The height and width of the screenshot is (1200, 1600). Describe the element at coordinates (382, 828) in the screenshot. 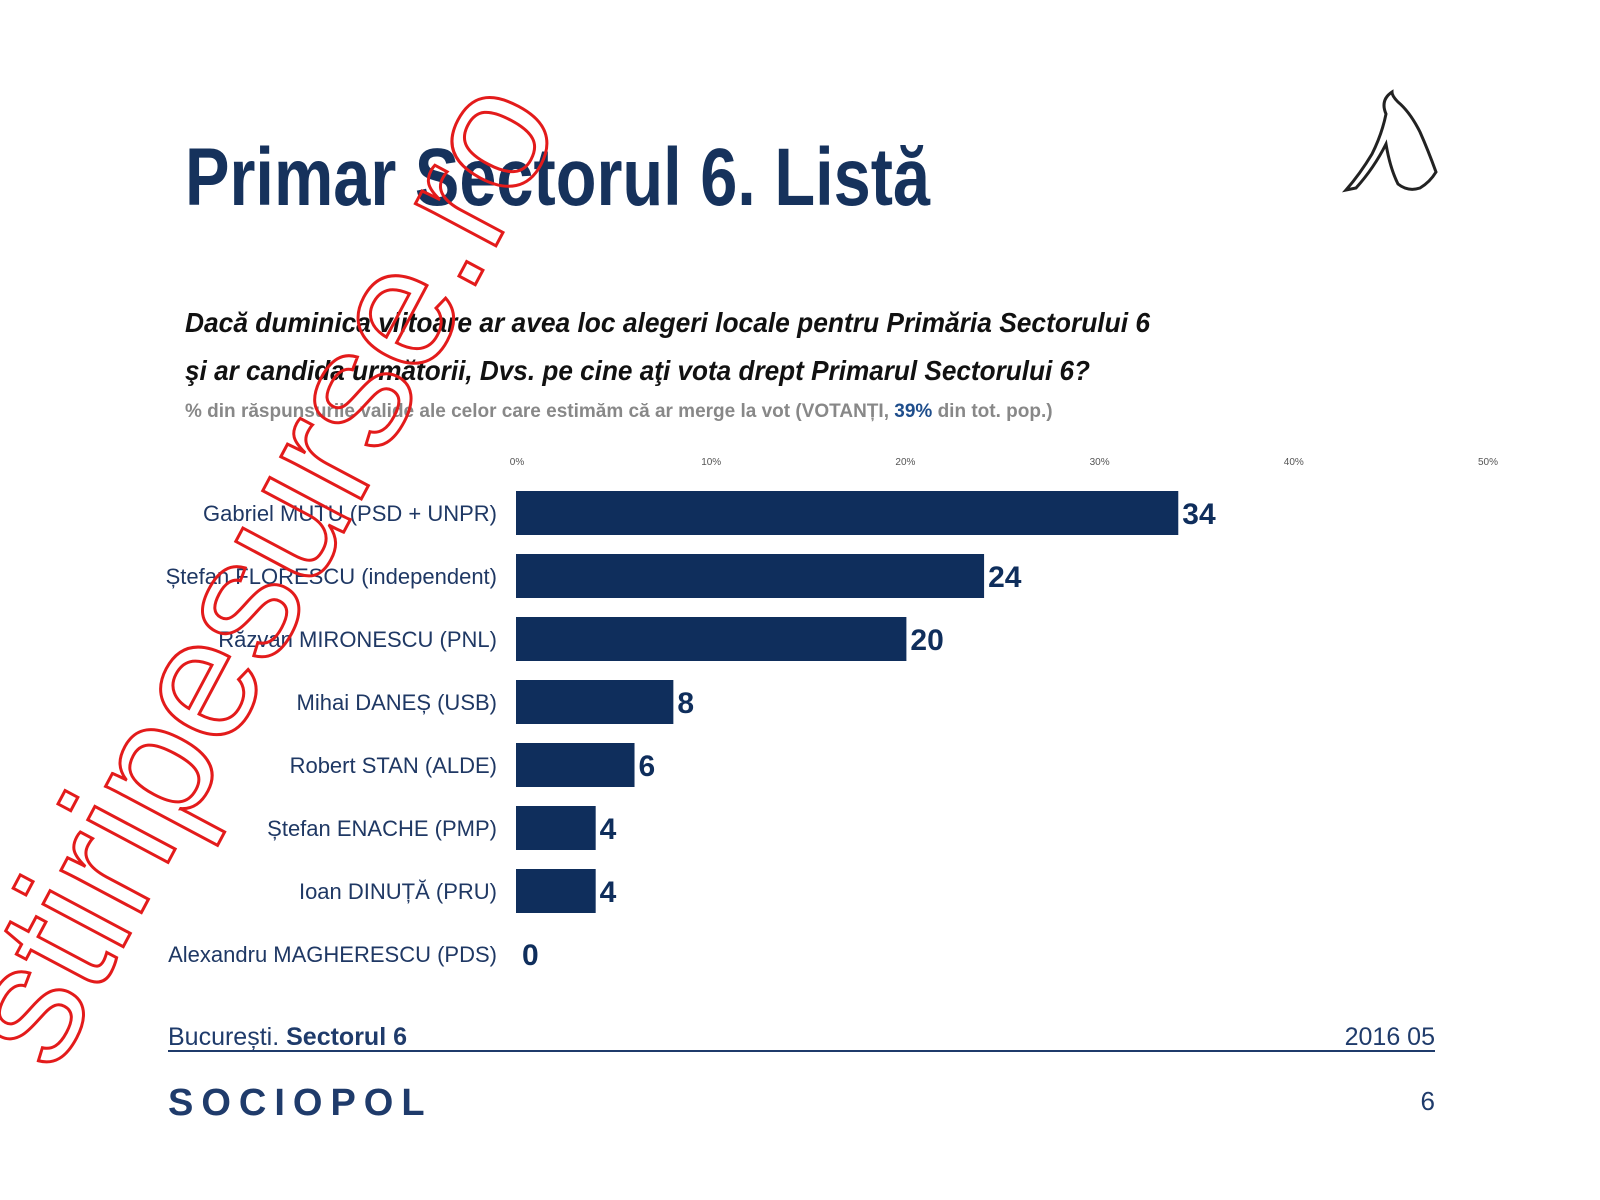

I see `category-label: Ștefan ENACHE (PMP)` at that location.